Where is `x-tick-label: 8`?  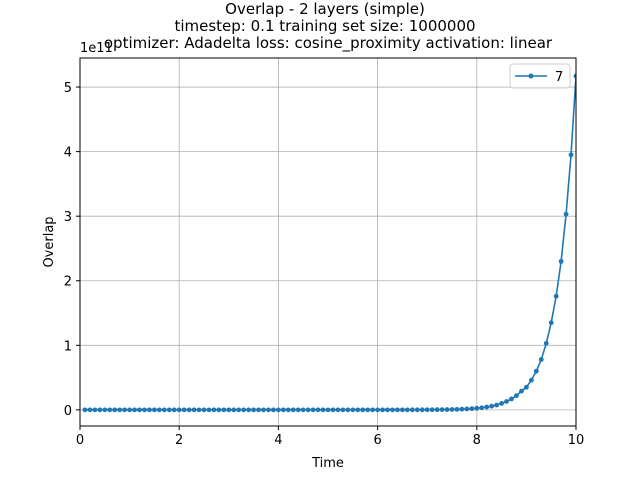
x-tick-label: 8 is located at coordinates (477, 440).